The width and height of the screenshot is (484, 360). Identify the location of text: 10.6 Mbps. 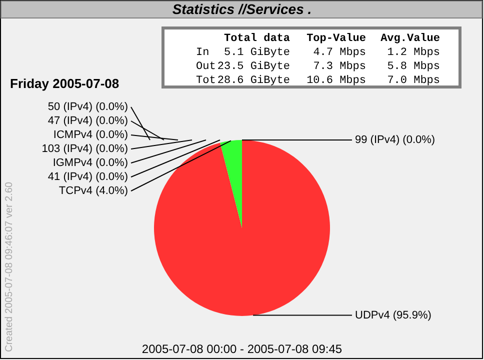
(336, 81).